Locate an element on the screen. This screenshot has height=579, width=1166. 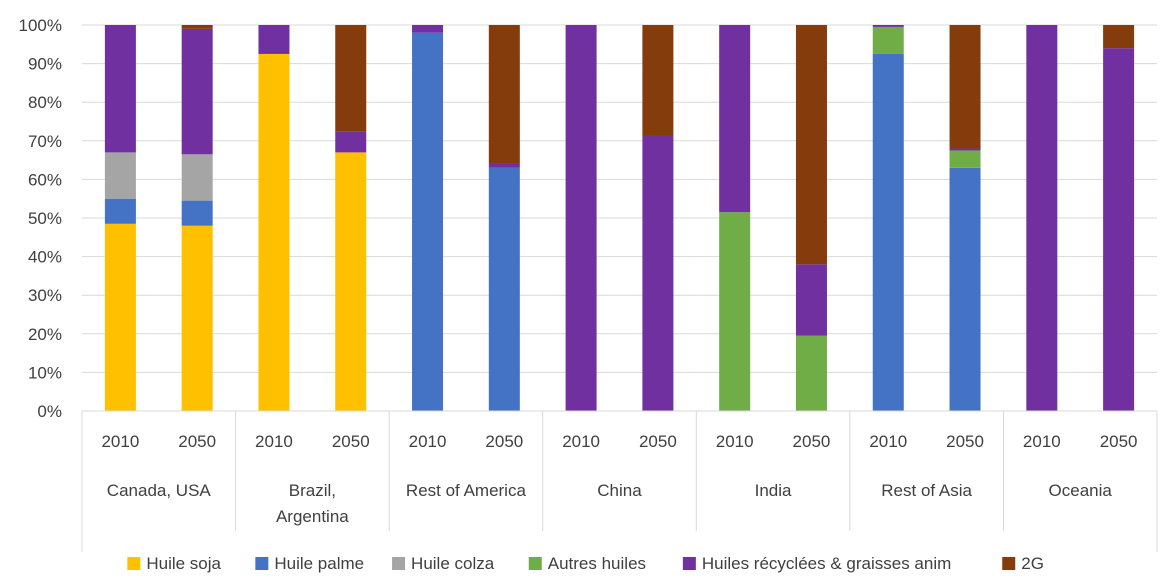
legend-item: Huile soja is located at coordinates (174, 563).